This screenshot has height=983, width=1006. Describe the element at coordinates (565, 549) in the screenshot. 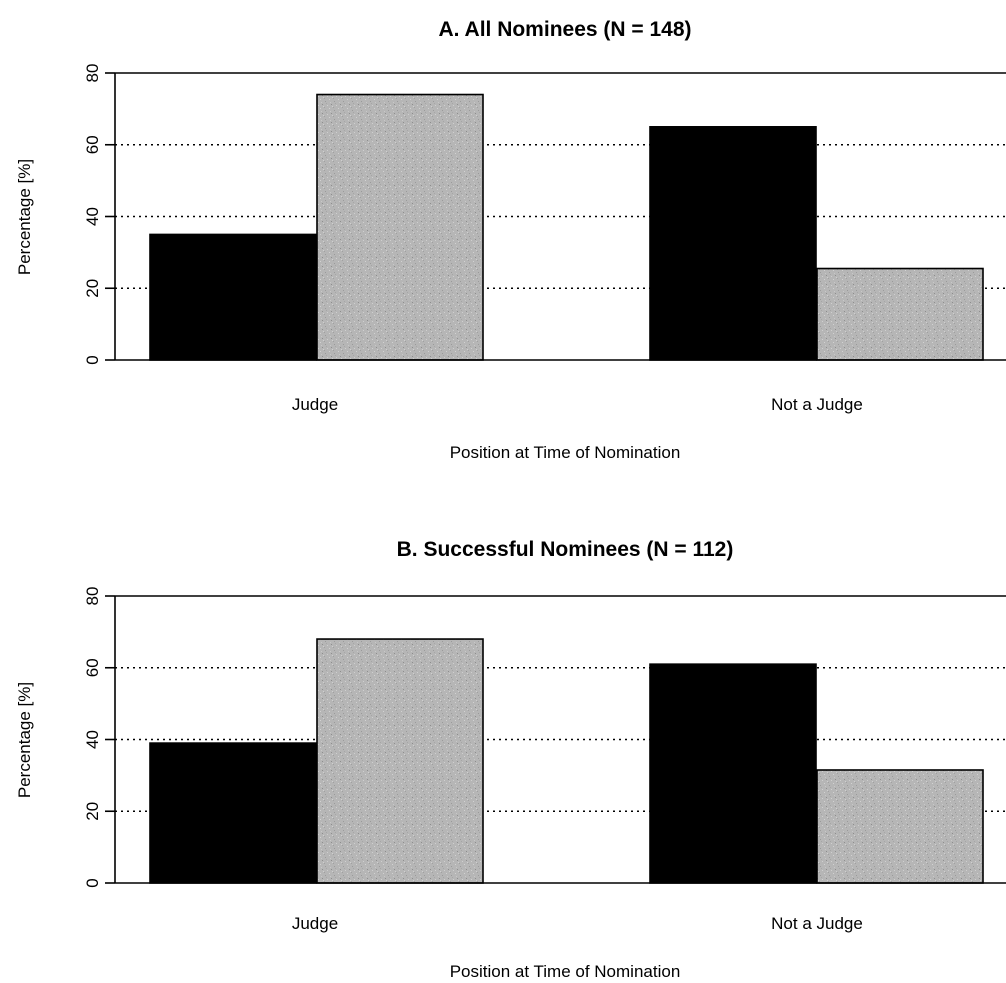

I see `chart-title: B. Successful Nominees (N = 112)` at that location.